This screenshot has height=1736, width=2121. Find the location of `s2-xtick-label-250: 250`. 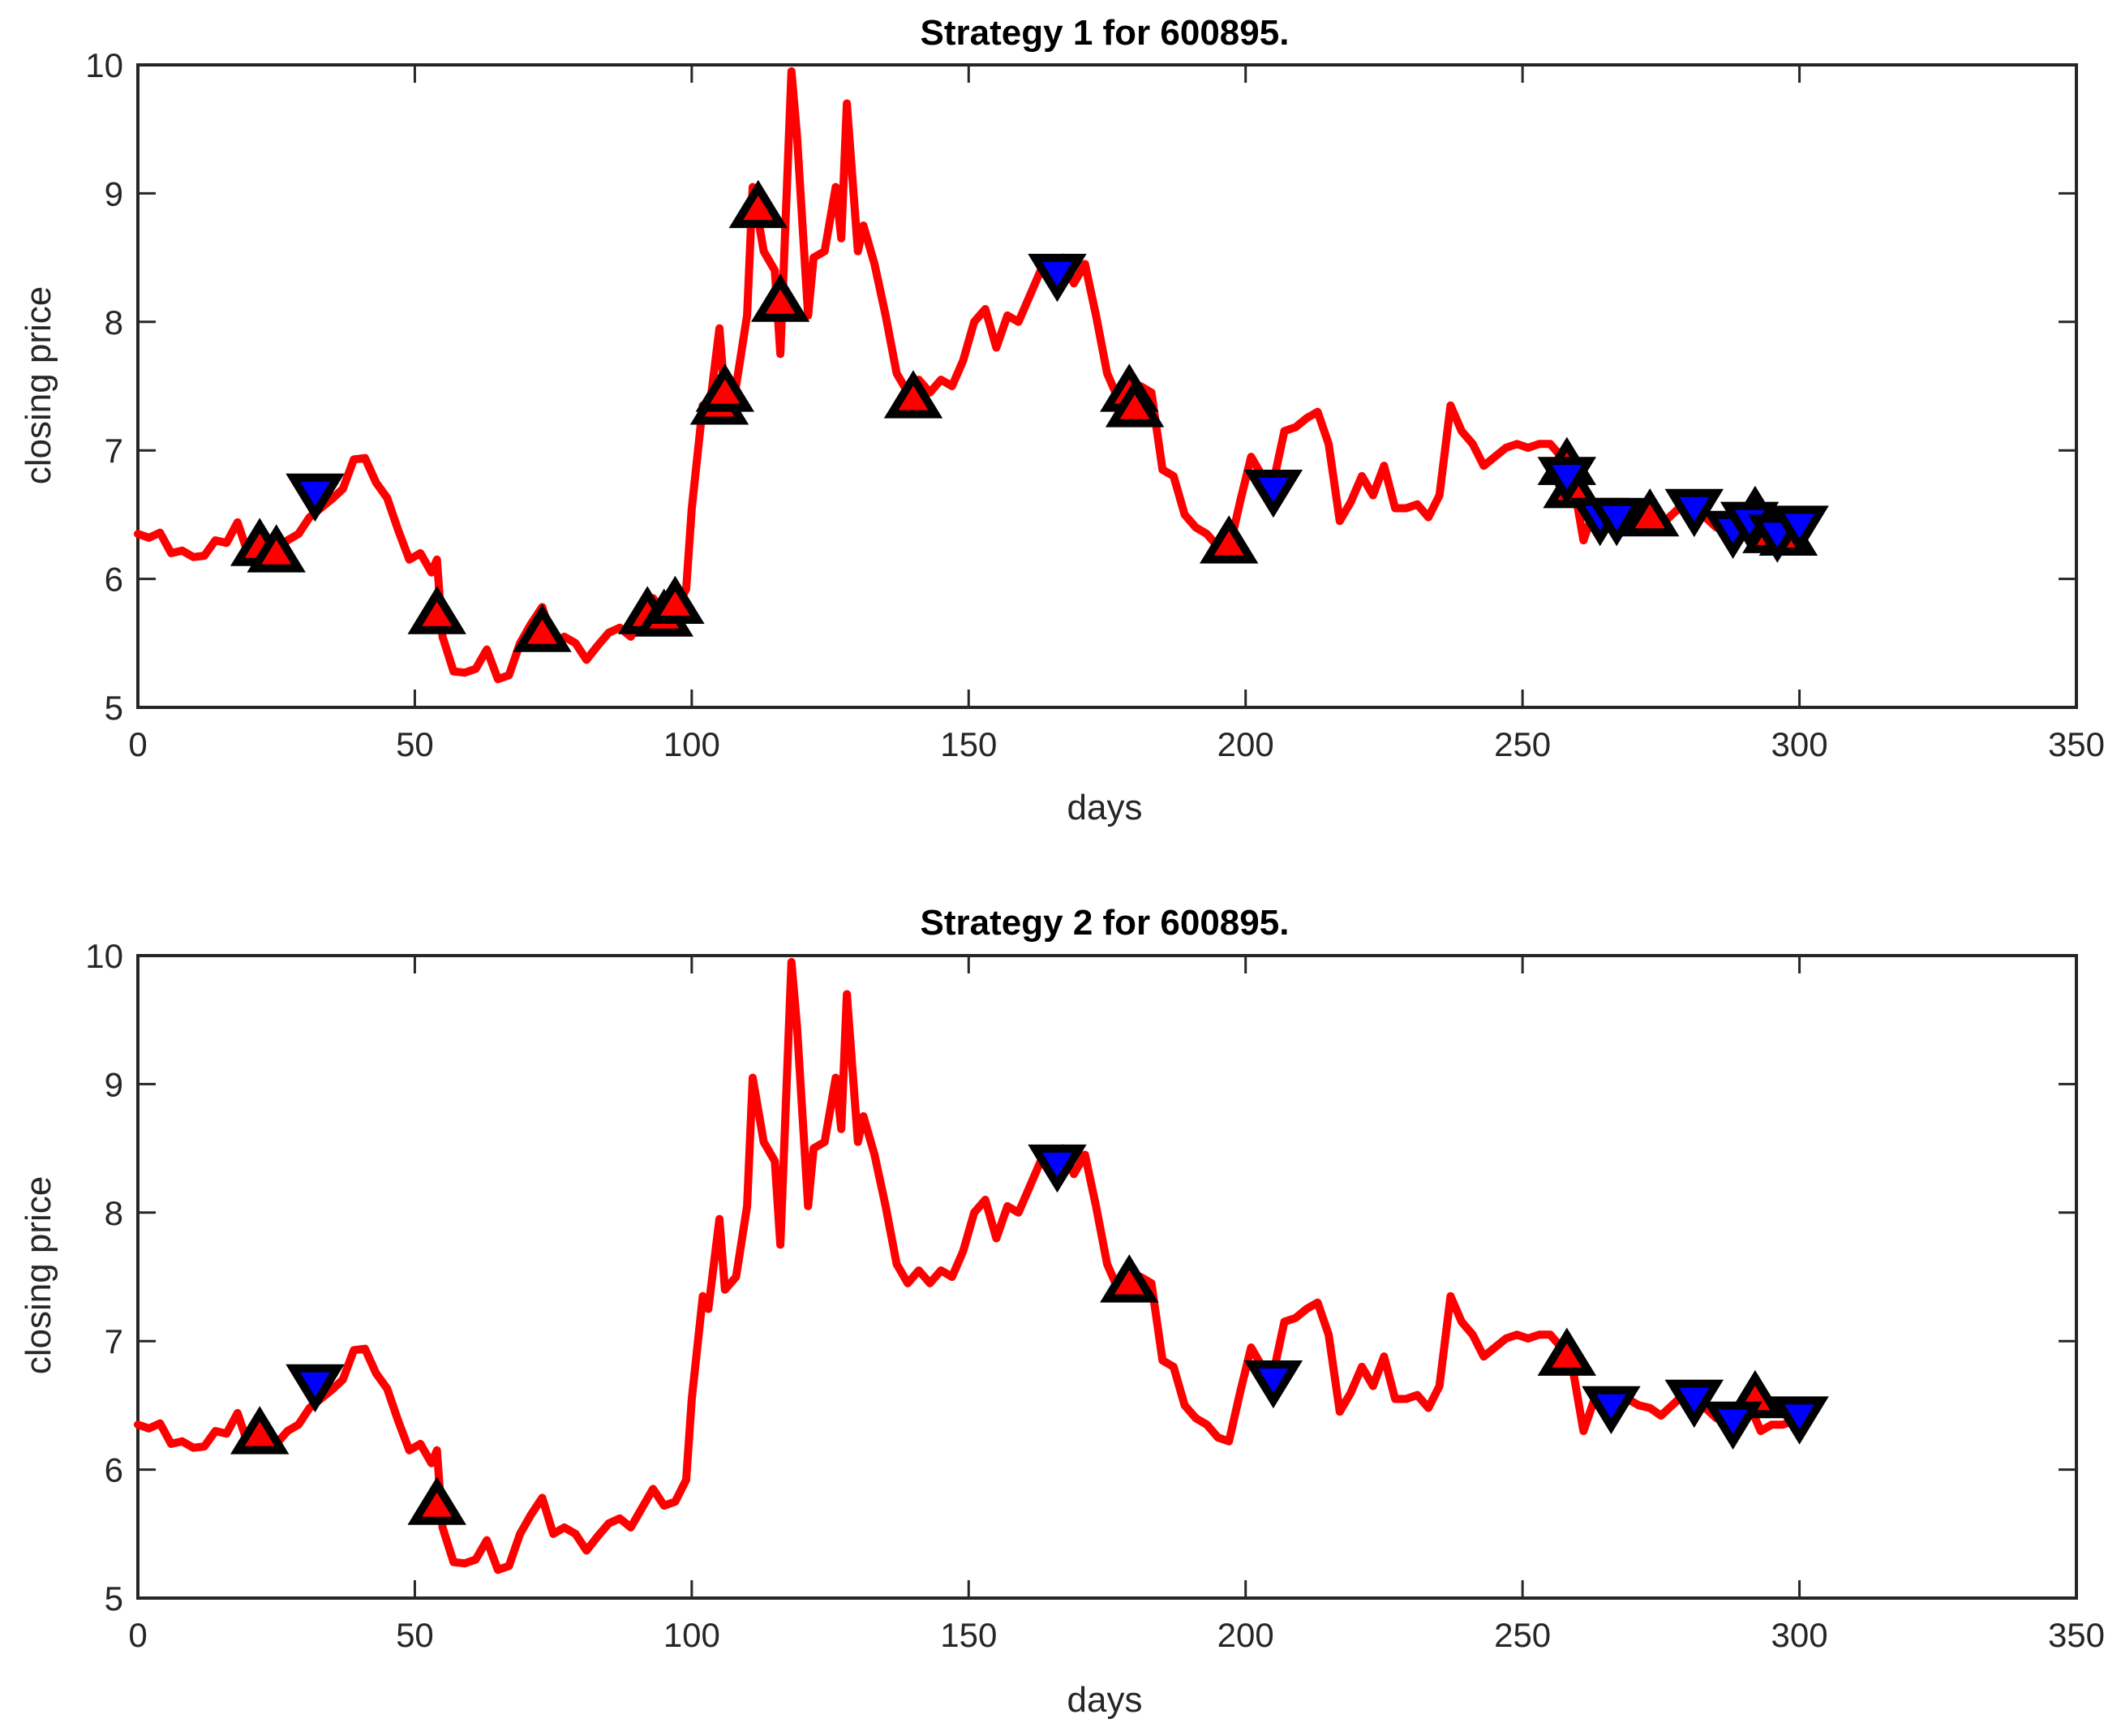

s2-xtick-label-250: 250 is located at coordinates (1522, 1635).